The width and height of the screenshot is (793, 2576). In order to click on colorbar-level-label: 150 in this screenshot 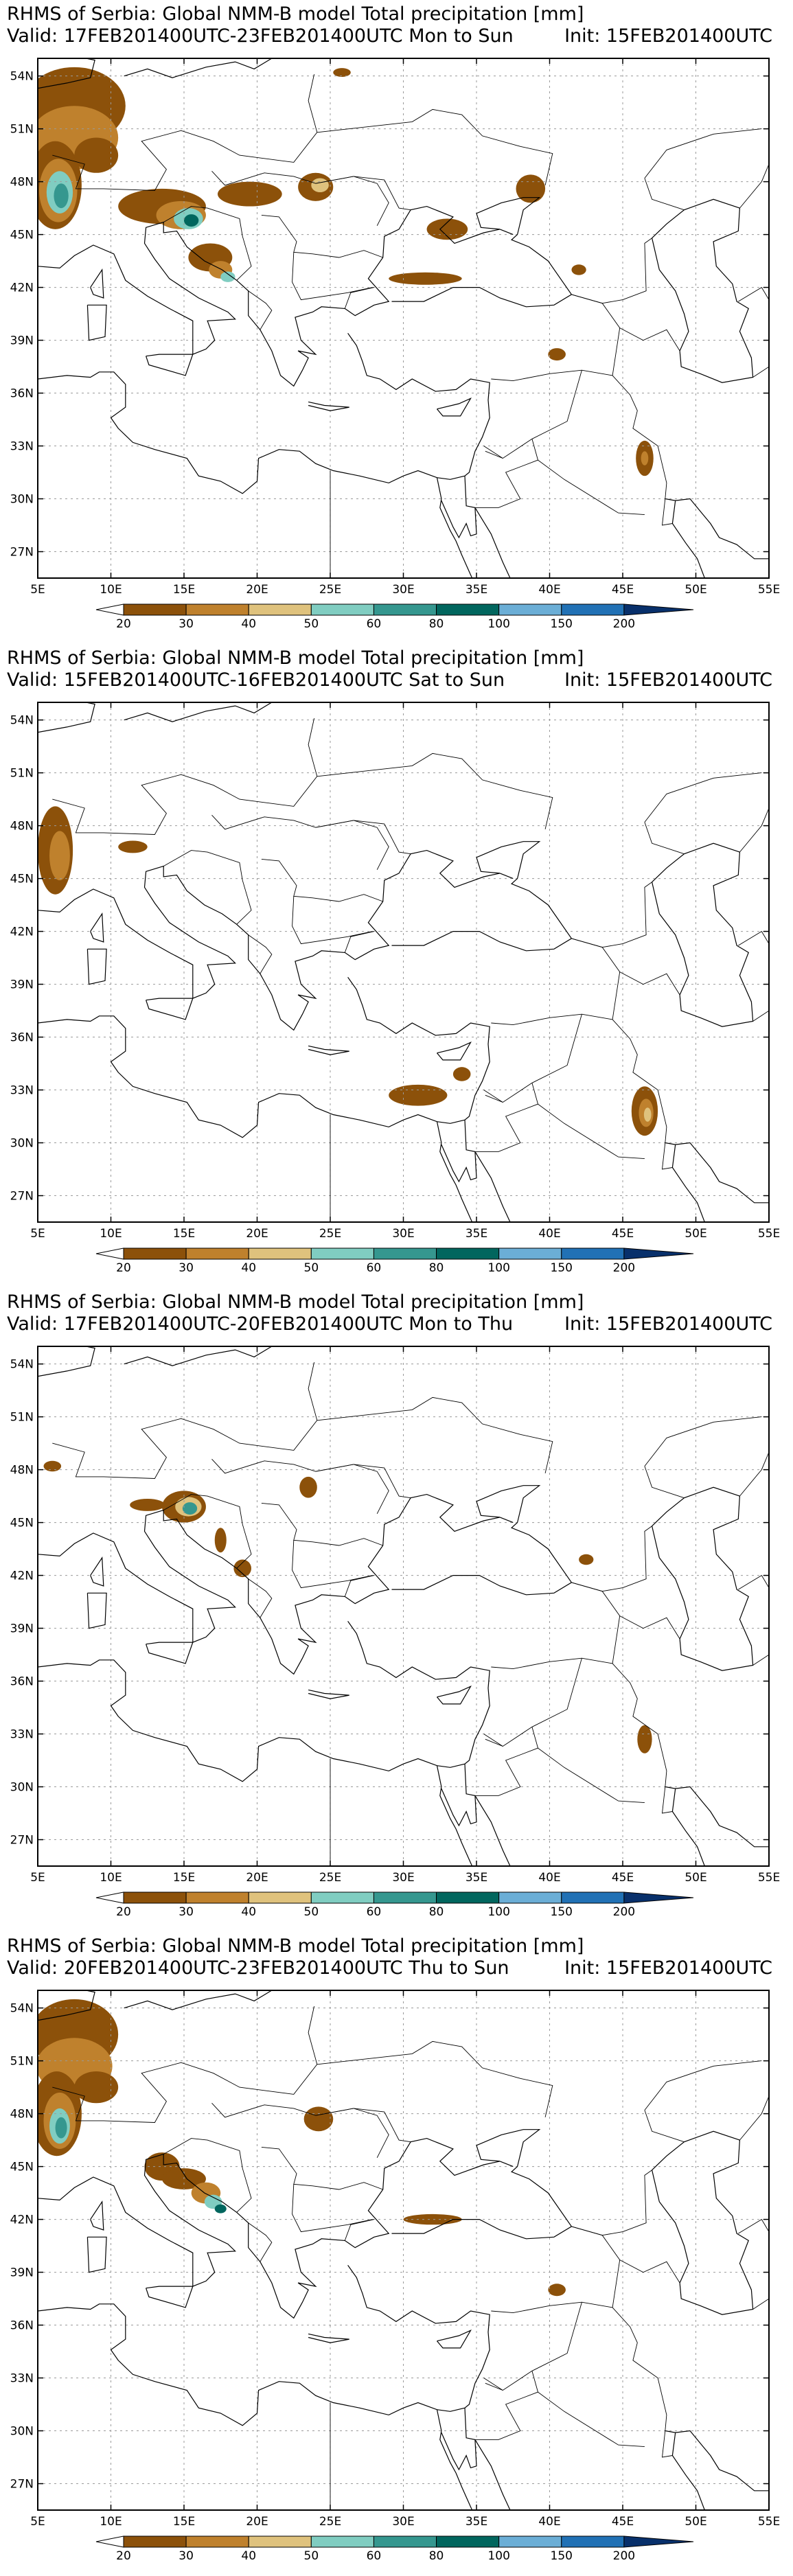, I will do `click(562, 2556)`.